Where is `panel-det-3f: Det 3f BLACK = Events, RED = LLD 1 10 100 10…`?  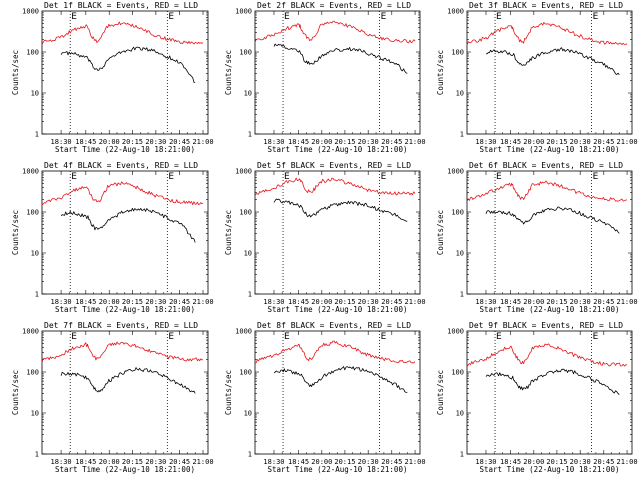 panel-det-3f: Det 3f BLACK = Events, RED = LLD 1 10 100 10… is located at coordinates (537, 77).